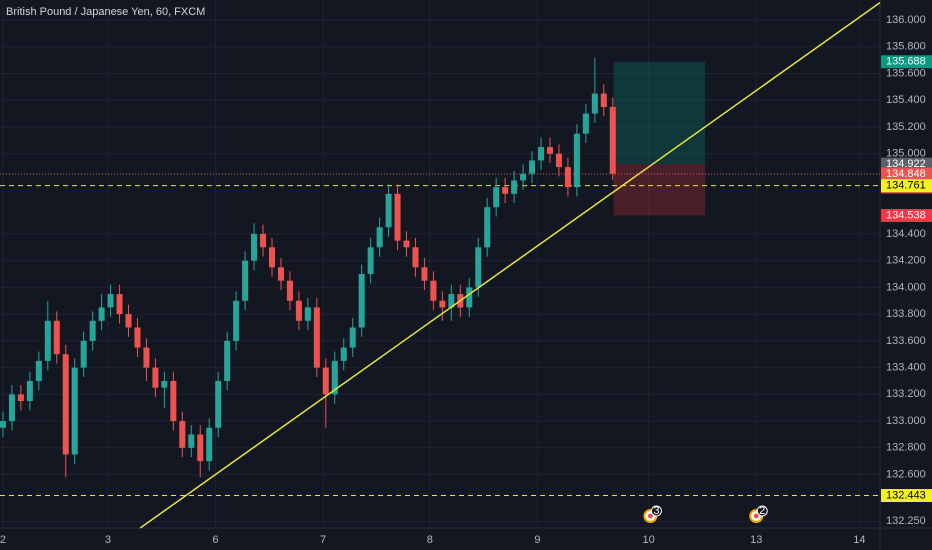  I want to click on event-count: 3, so click(656, 511).